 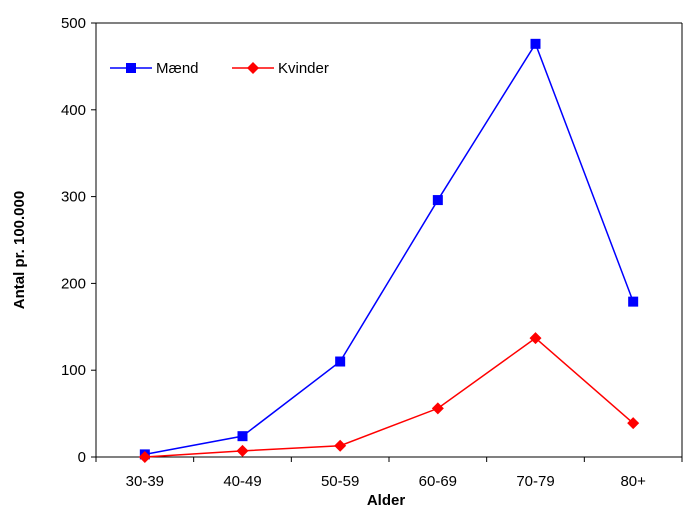 What do you see at coordinates (535, 481) in the screenshot?
I see `x-tick-label: 70-79` at bounding box center [535, 481].